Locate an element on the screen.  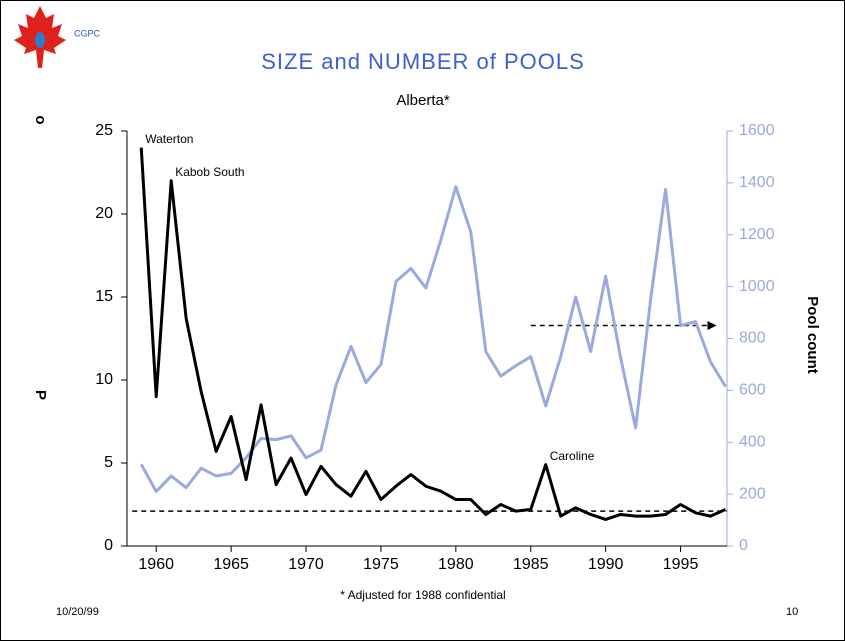
y2-tick-label: 1200 is located at coordinates (757, 234).